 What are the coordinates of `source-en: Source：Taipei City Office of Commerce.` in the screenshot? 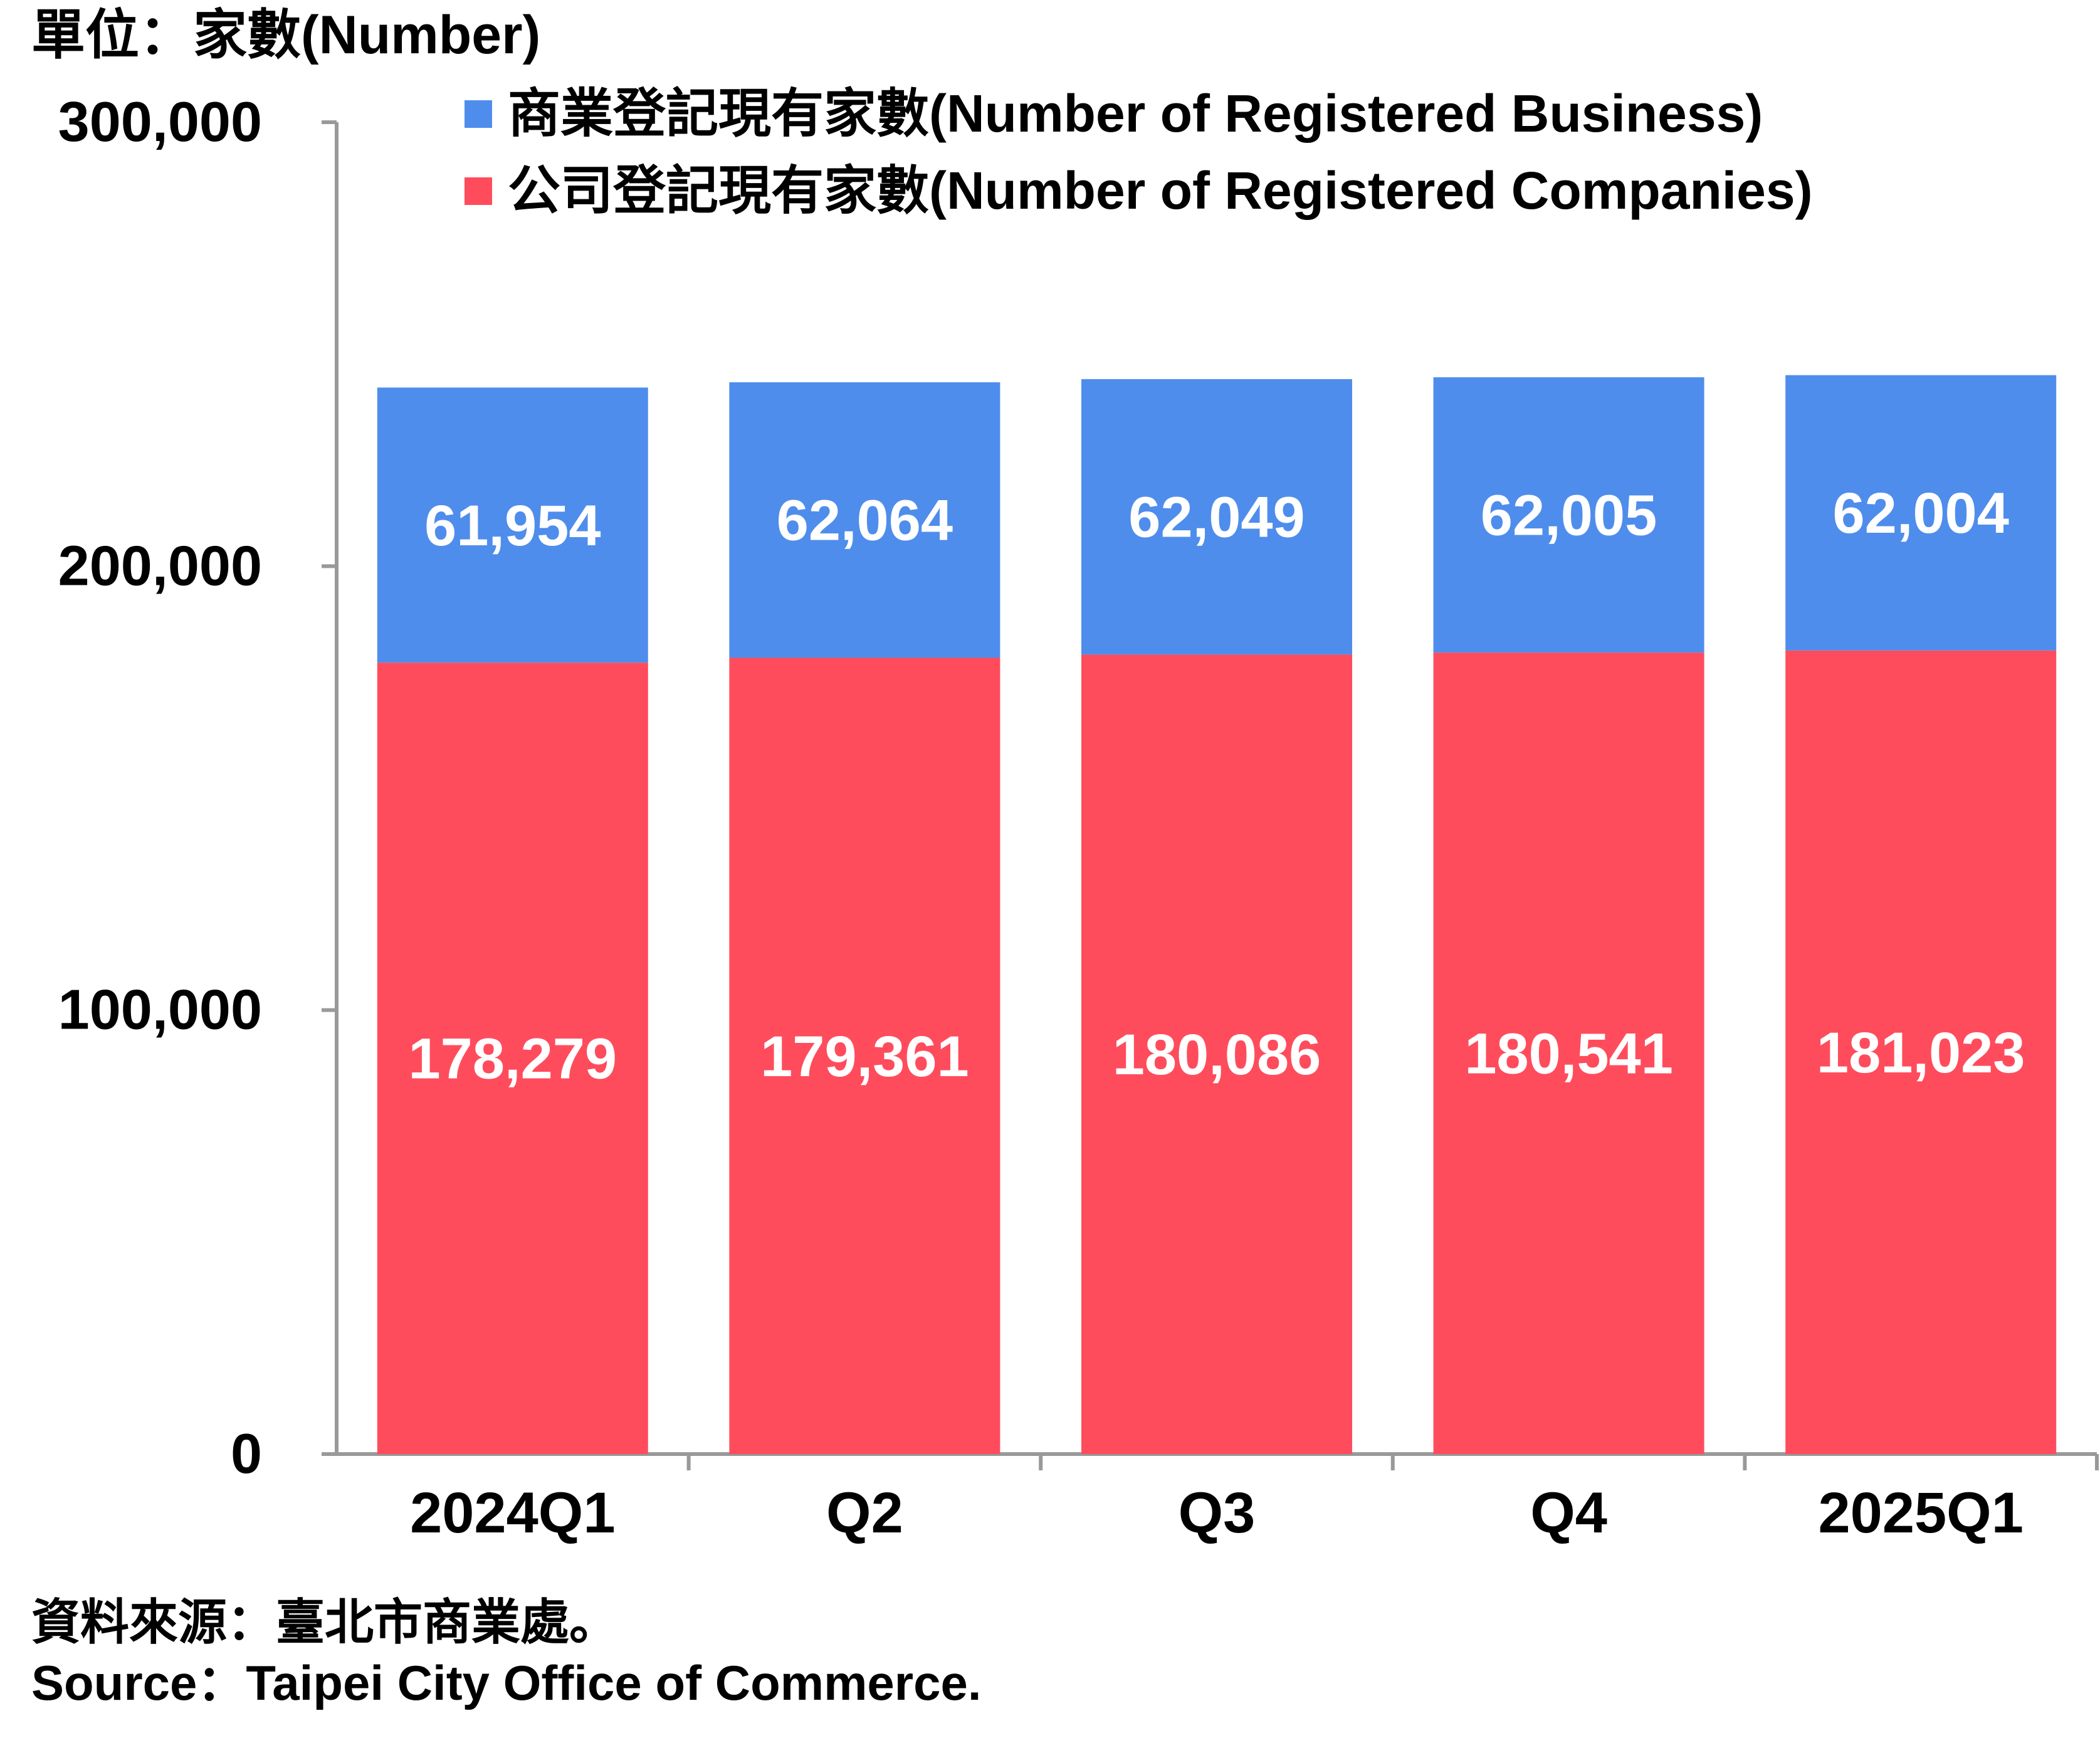 It's located at (507, 1682).